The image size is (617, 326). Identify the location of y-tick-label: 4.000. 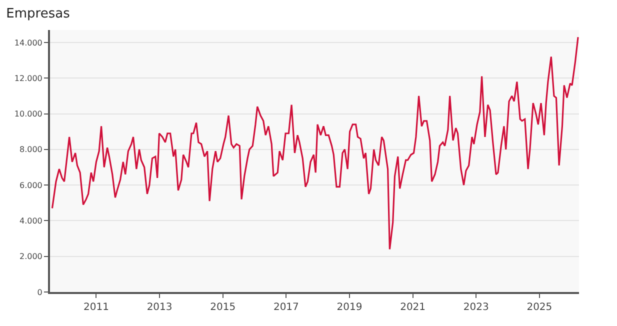
(30, 221).